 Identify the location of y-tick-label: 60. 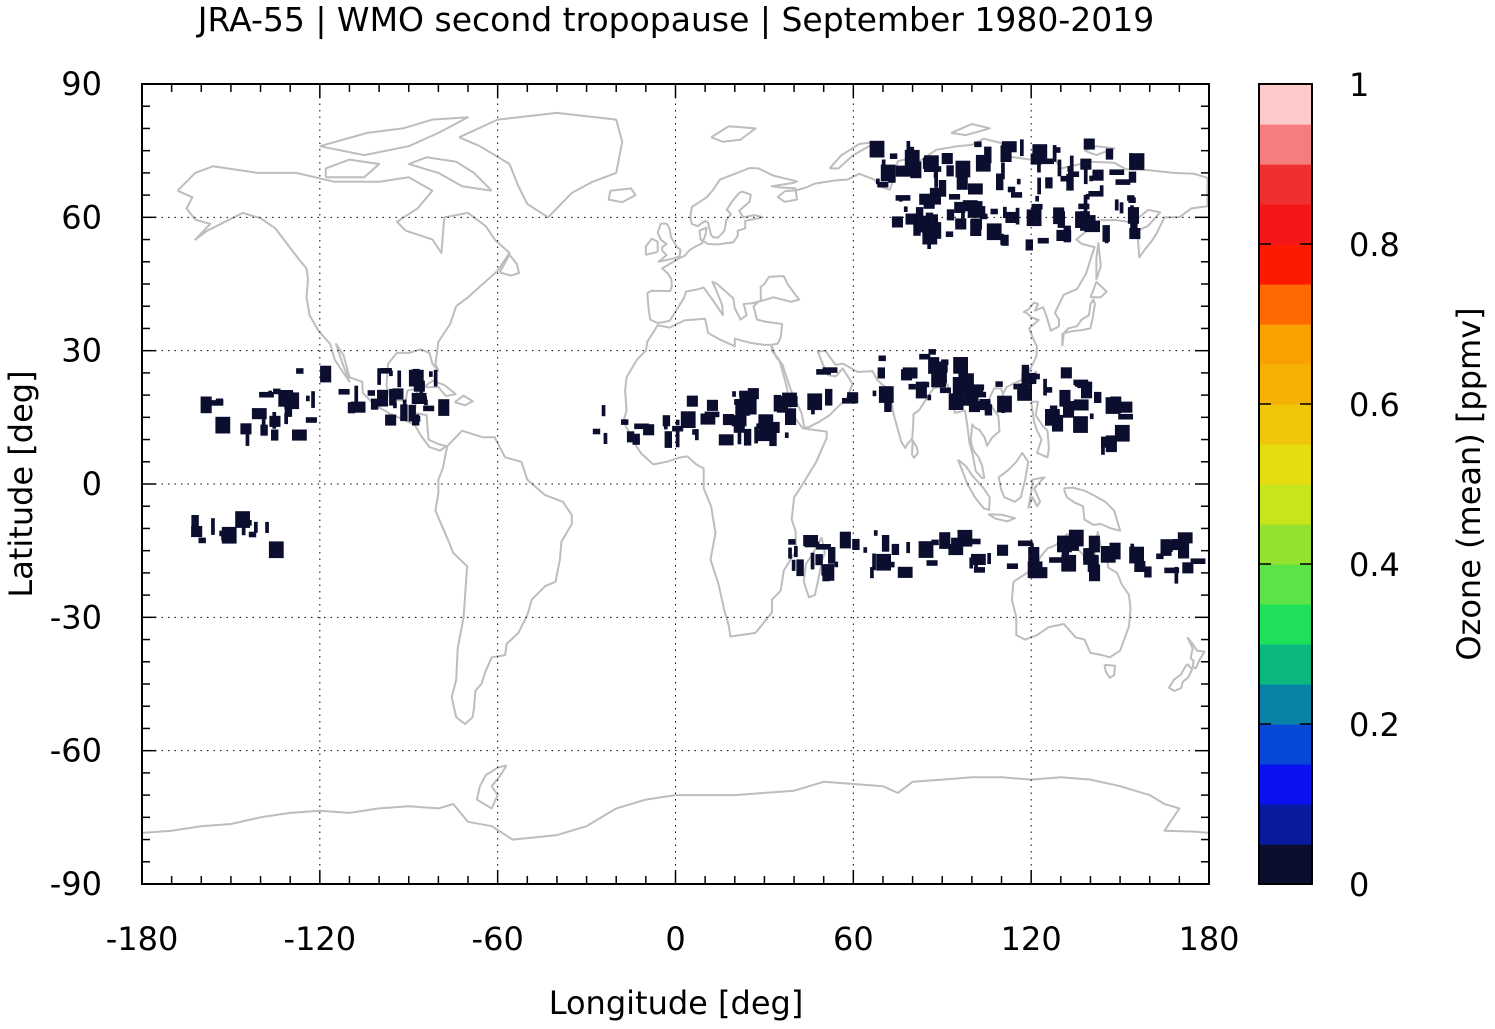
(81, 217).